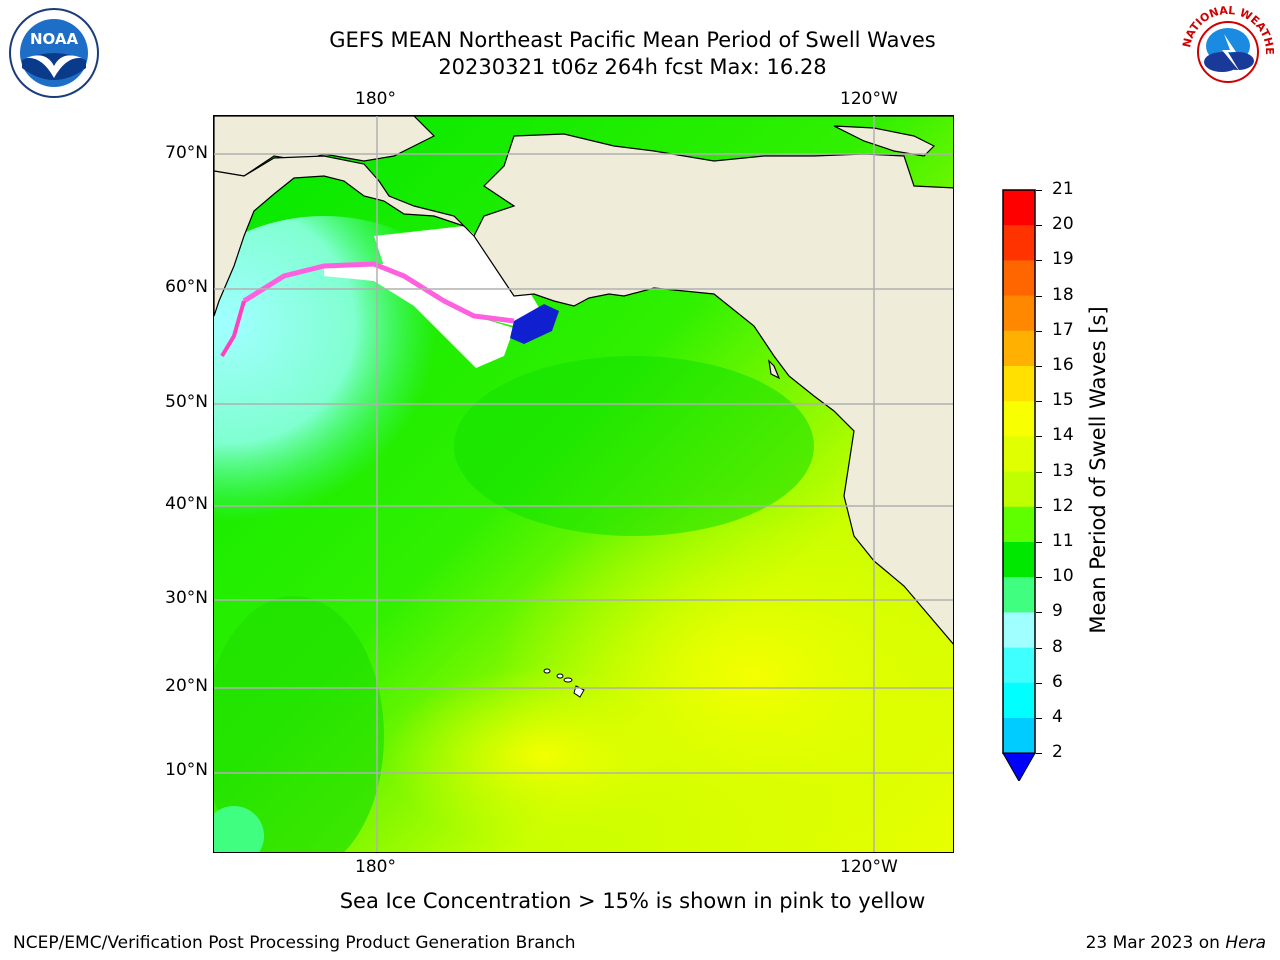 This screenshot has width=1280, height=960. Describe the element at coordinates (1098, 470) in the screenshot. I see `colorbar-label: Mean Period of Swell Waves [s]` at that location.